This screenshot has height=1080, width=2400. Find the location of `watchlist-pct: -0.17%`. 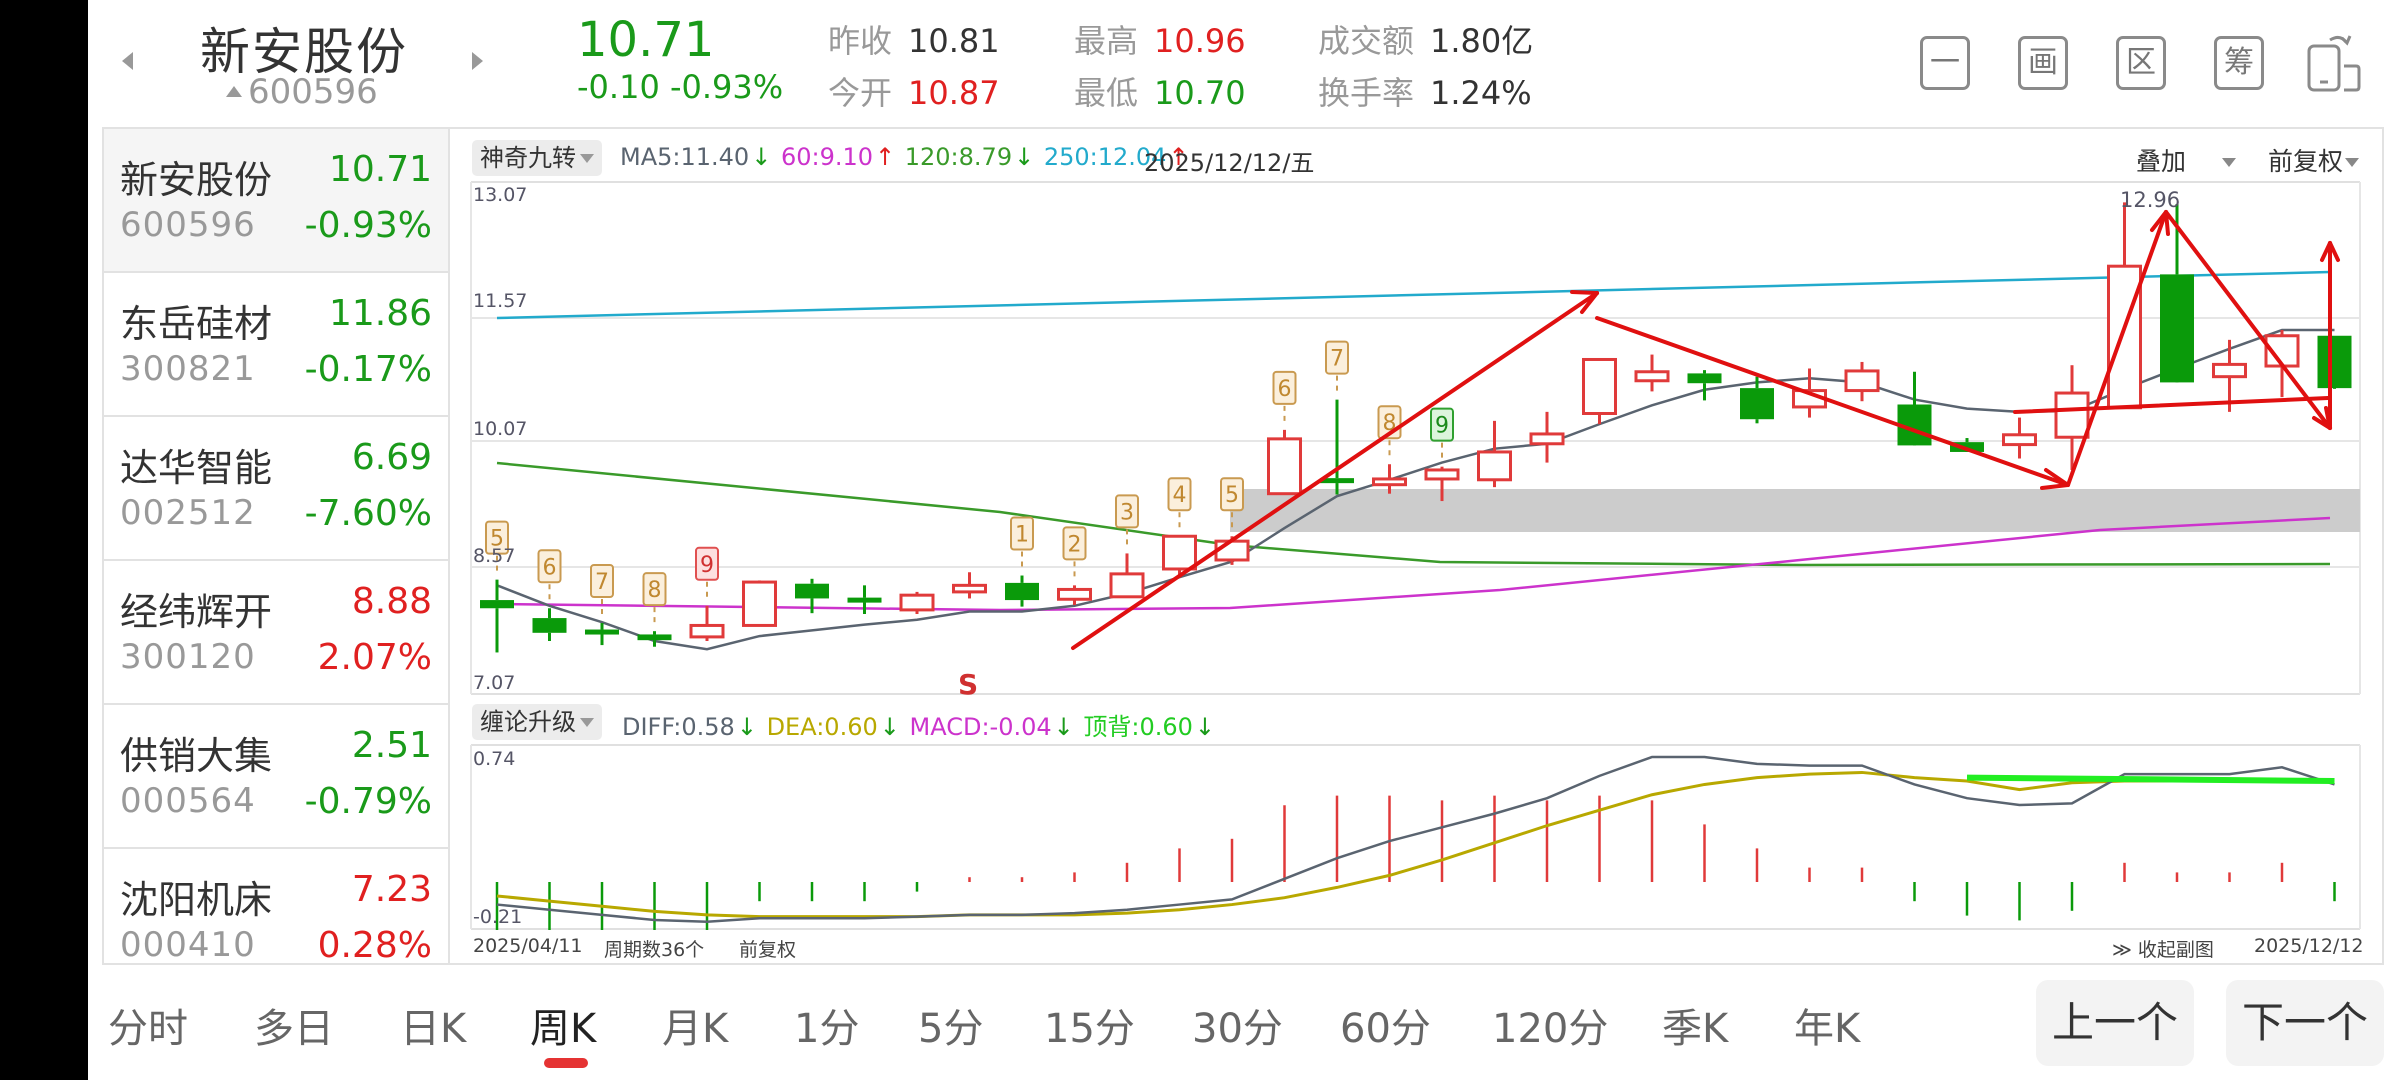

watchlist-pct: -0.17% is located at coordinates (368, 369).